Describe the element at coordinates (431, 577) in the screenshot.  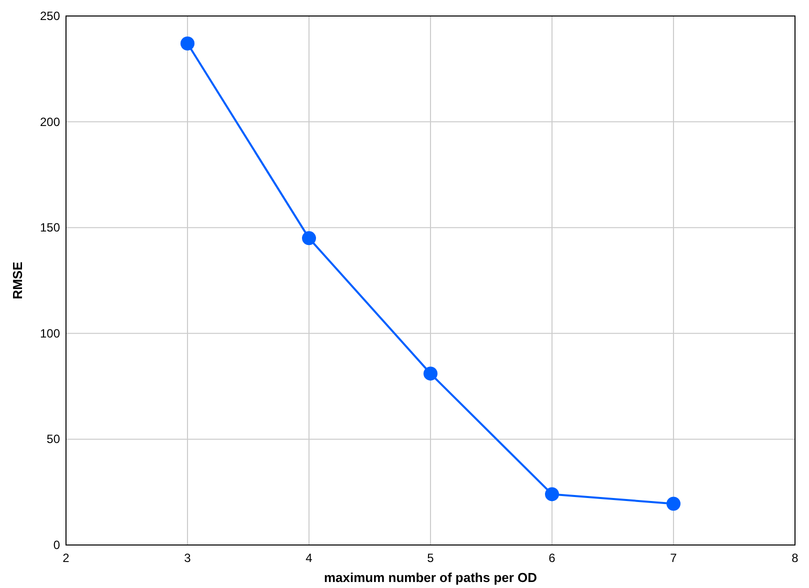
I see `x-axis-title: maximum number of paths per OD` at that location.